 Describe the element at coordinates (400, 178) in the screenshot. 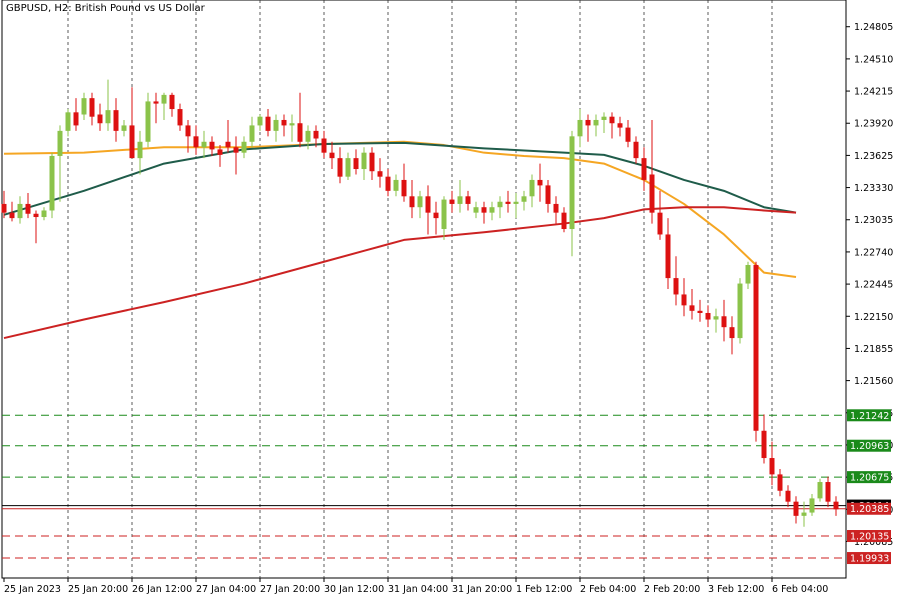

I see `moving-average-line` at that location.